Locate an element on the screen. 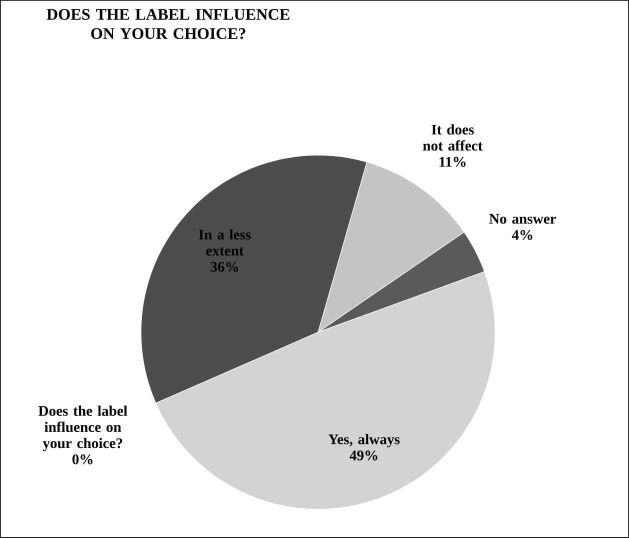 The width and height of the screenshot is (629, 538). slice-label: It does not affect is located at coordinates (453, 137).